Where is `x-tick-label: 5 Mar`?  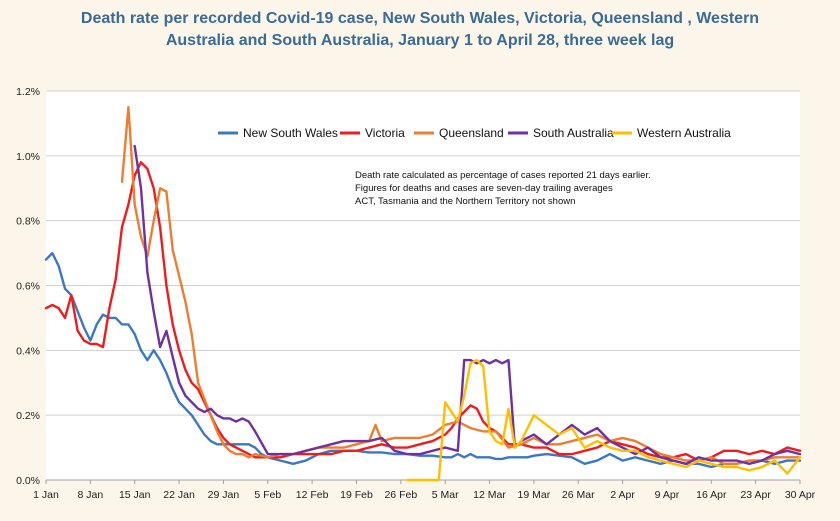 x-tick-label: 5 Mar is located at coordinates (445, 495).